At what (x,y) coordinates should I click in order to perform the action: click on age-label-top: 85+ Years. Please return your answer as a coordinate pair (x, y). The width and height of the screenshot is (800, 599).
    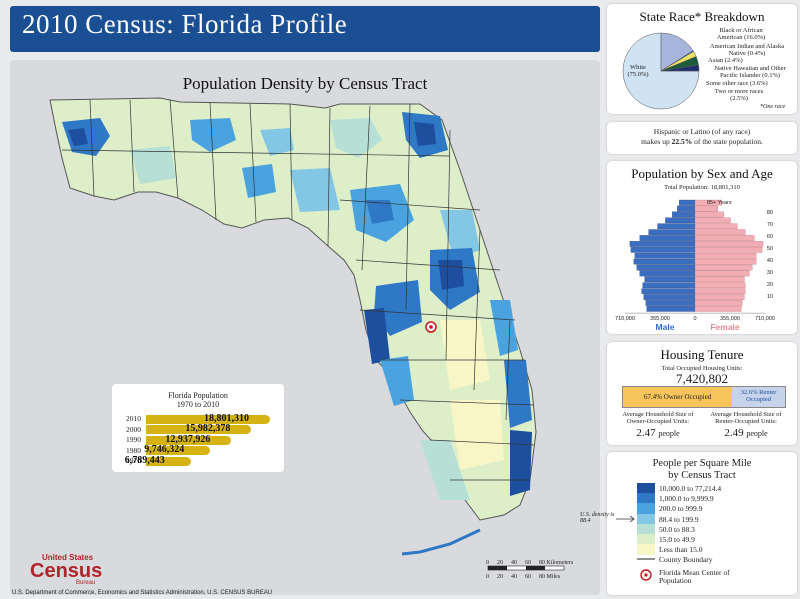
    Looking at the image, I should click on (719, 203).